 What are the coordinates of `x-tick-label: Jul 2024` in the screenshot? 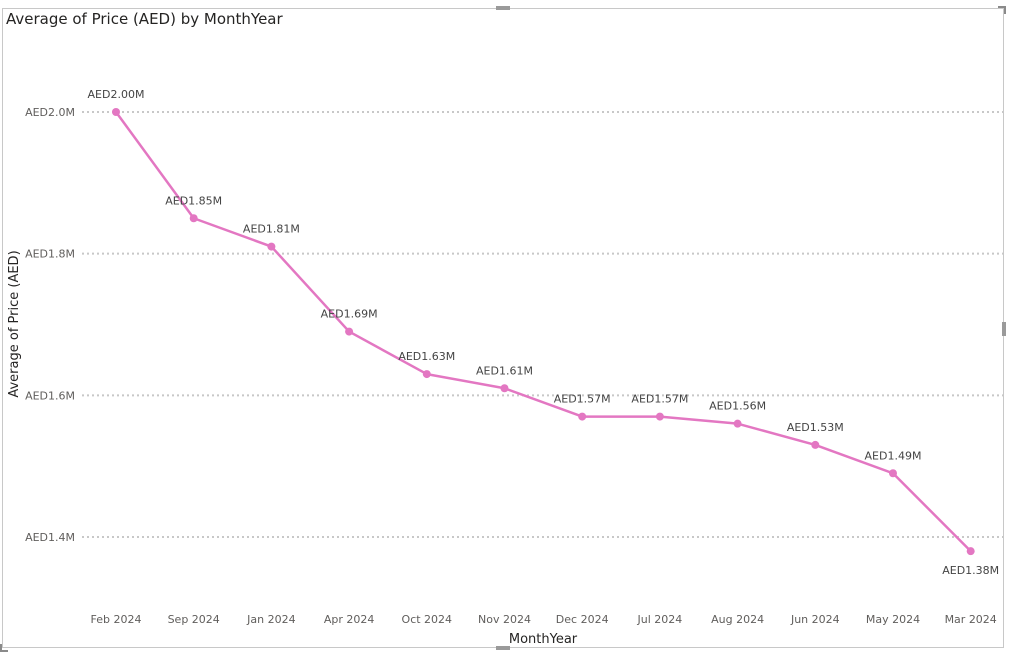 It's located at (660, 619).